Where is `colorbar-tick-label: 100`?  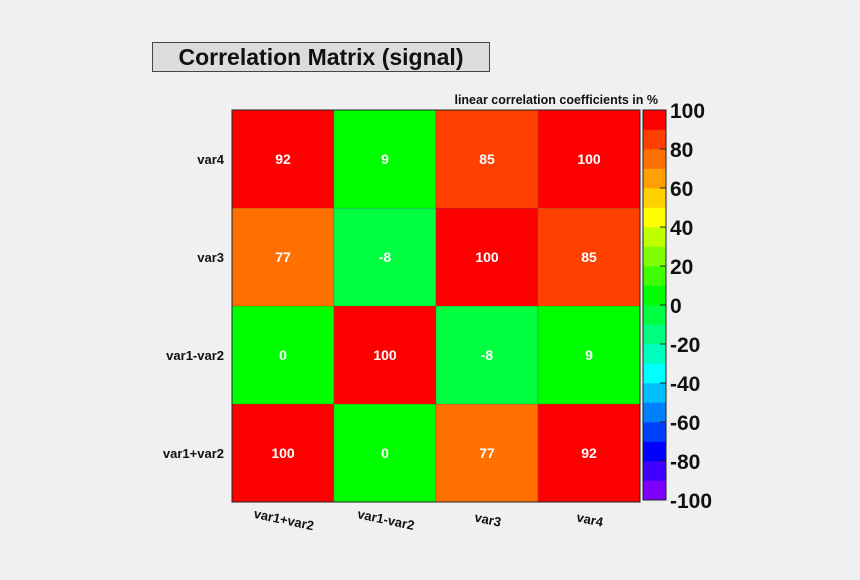
colorbar-tick-label: 100 is located at coordinates (687, 111).